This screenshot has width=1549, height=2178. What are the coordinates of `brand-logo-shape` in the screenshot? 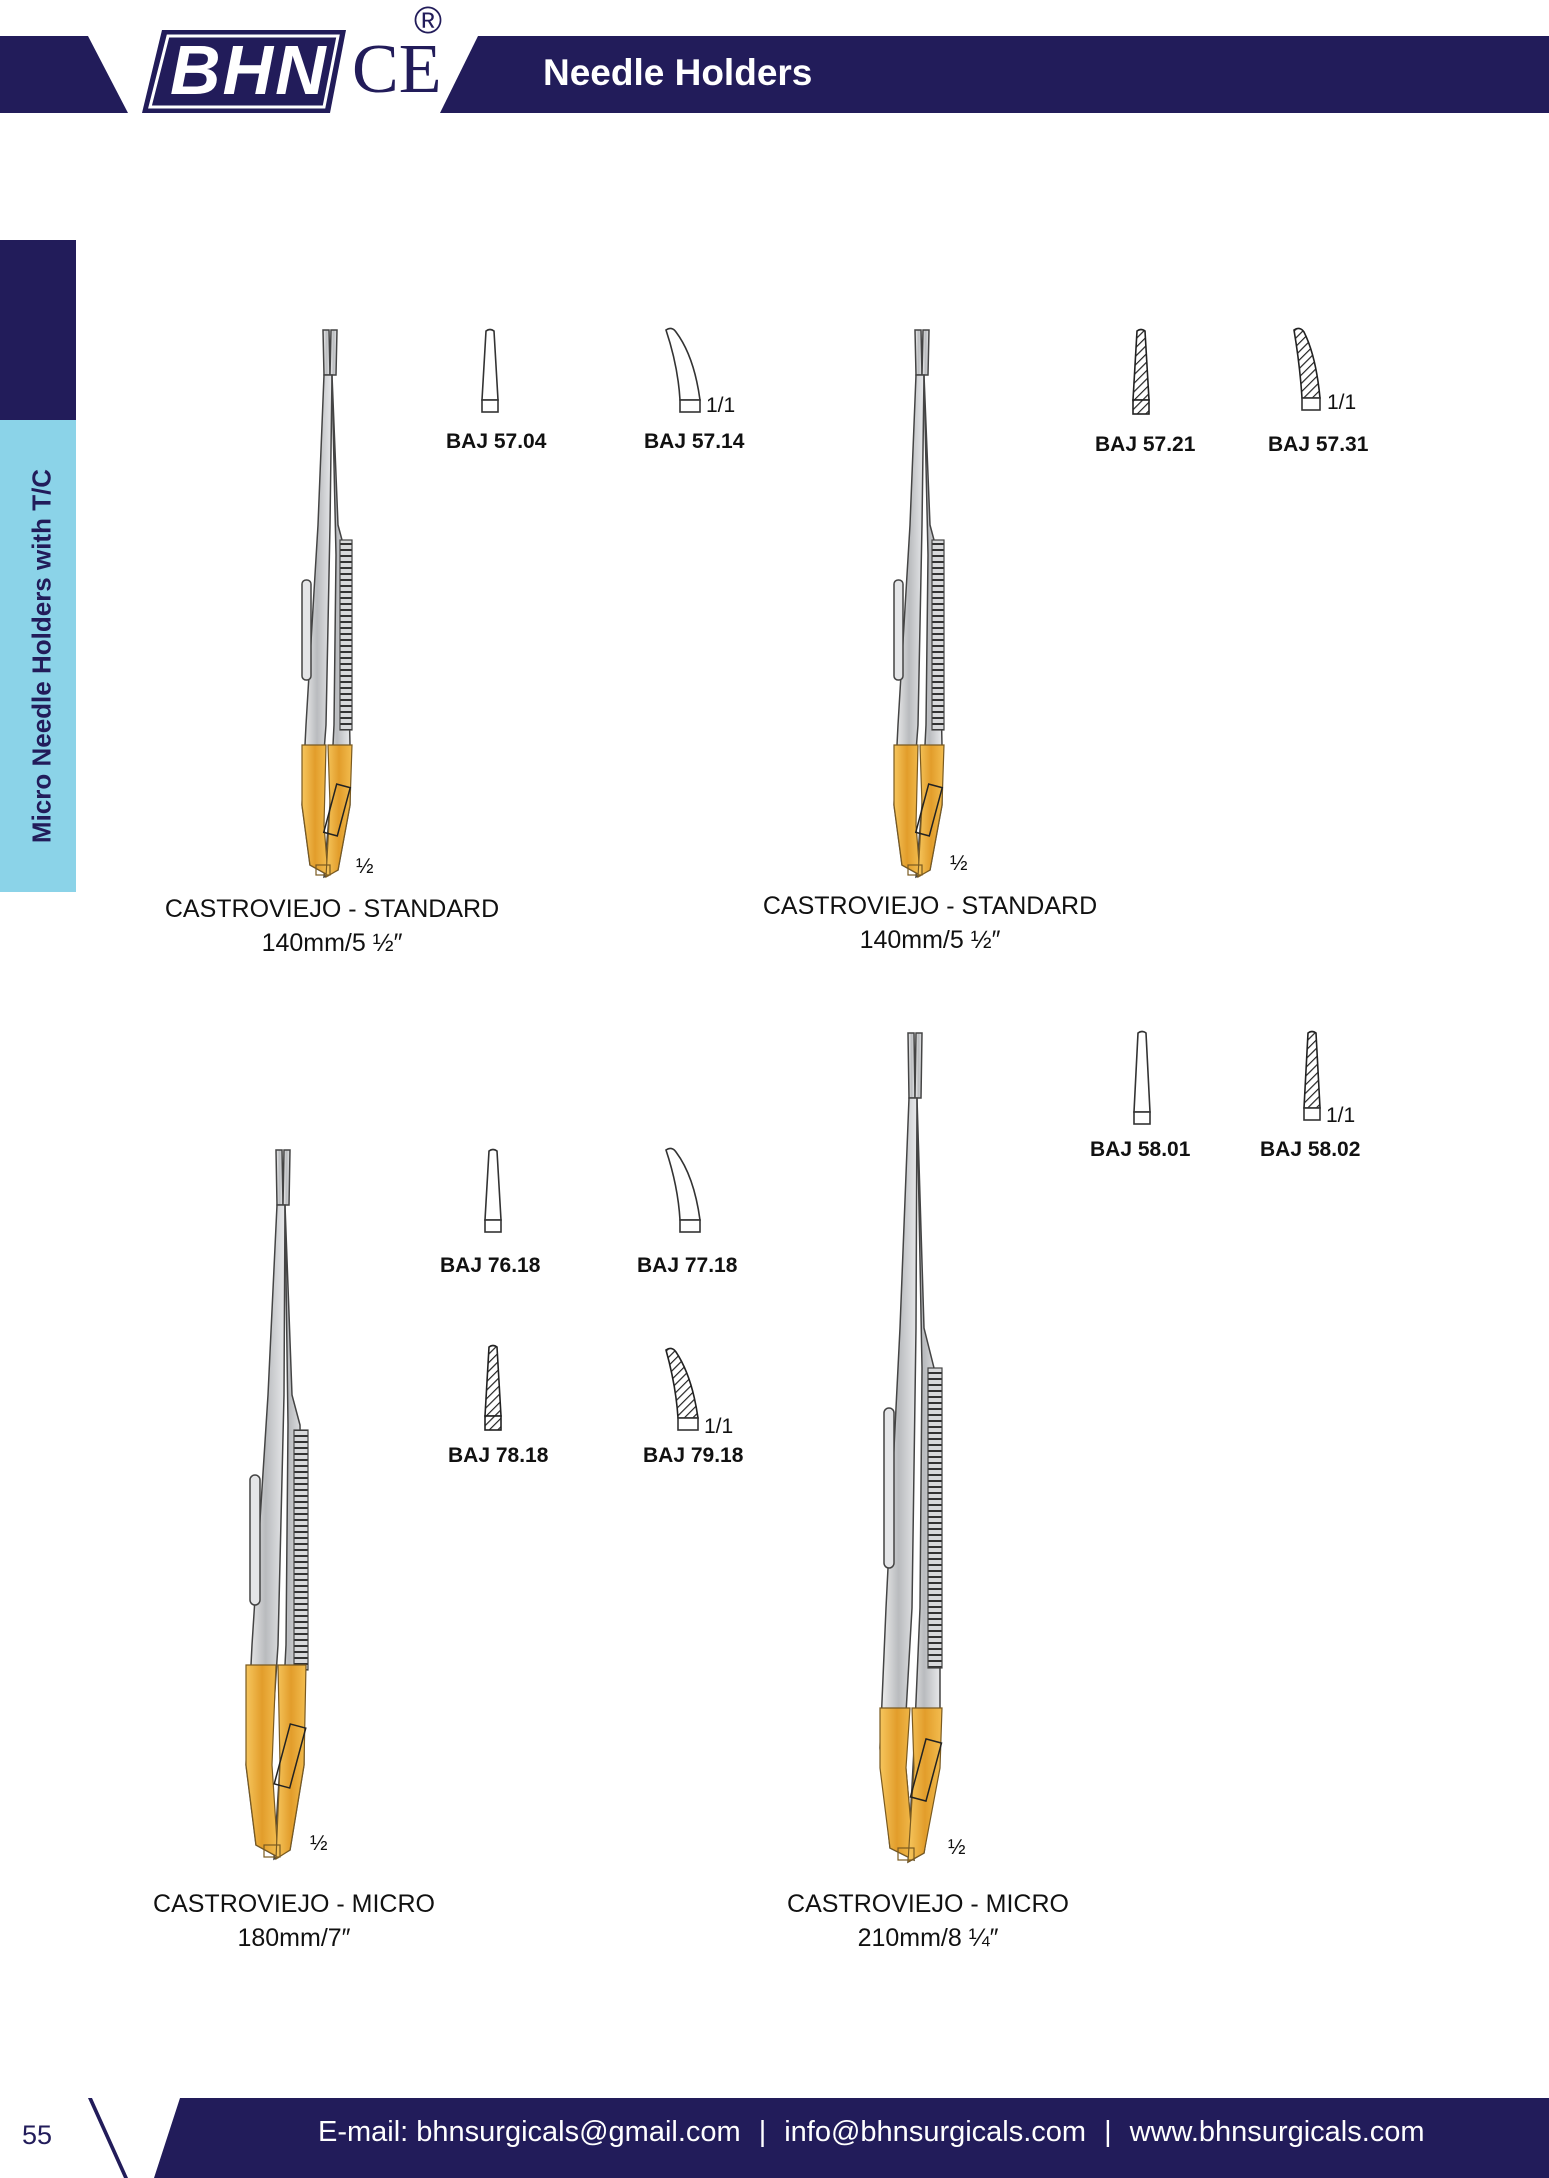 It's located at (244, 71).